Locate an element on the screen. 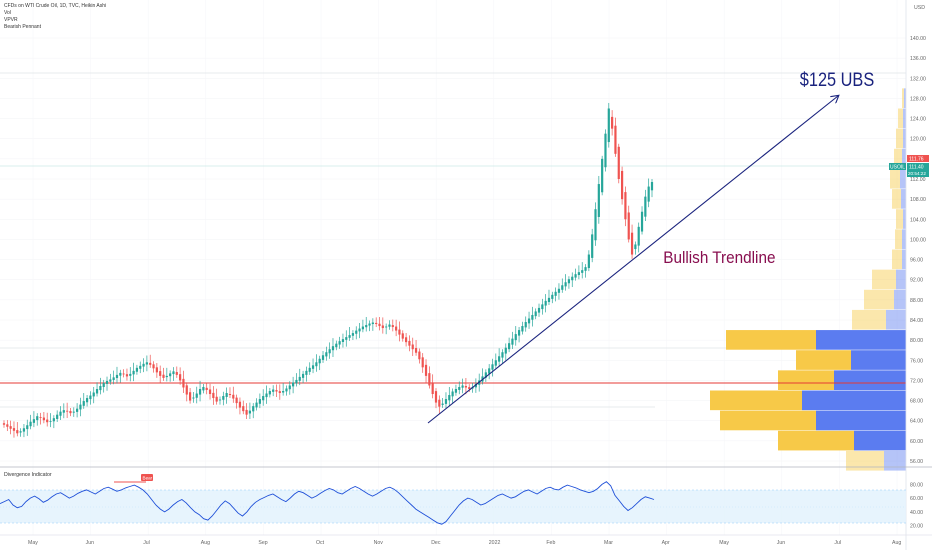 Image resolution: width=932 pixels, height=550 pixels. time-tick-label: Oct is located at coordinates (320, 543).